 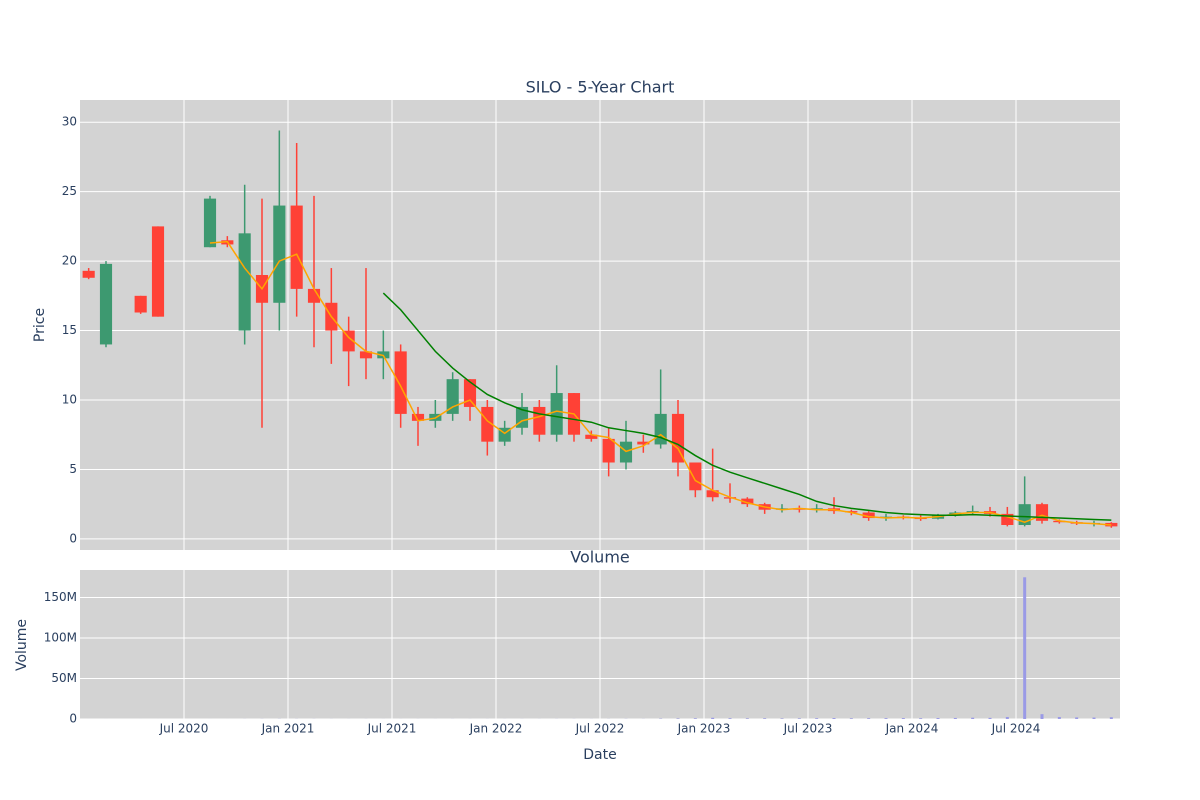 What do you see at coordinates (60, 597) in the screenshot?
I see `y-tick-label: 150M` at bounding box center [60, 597].